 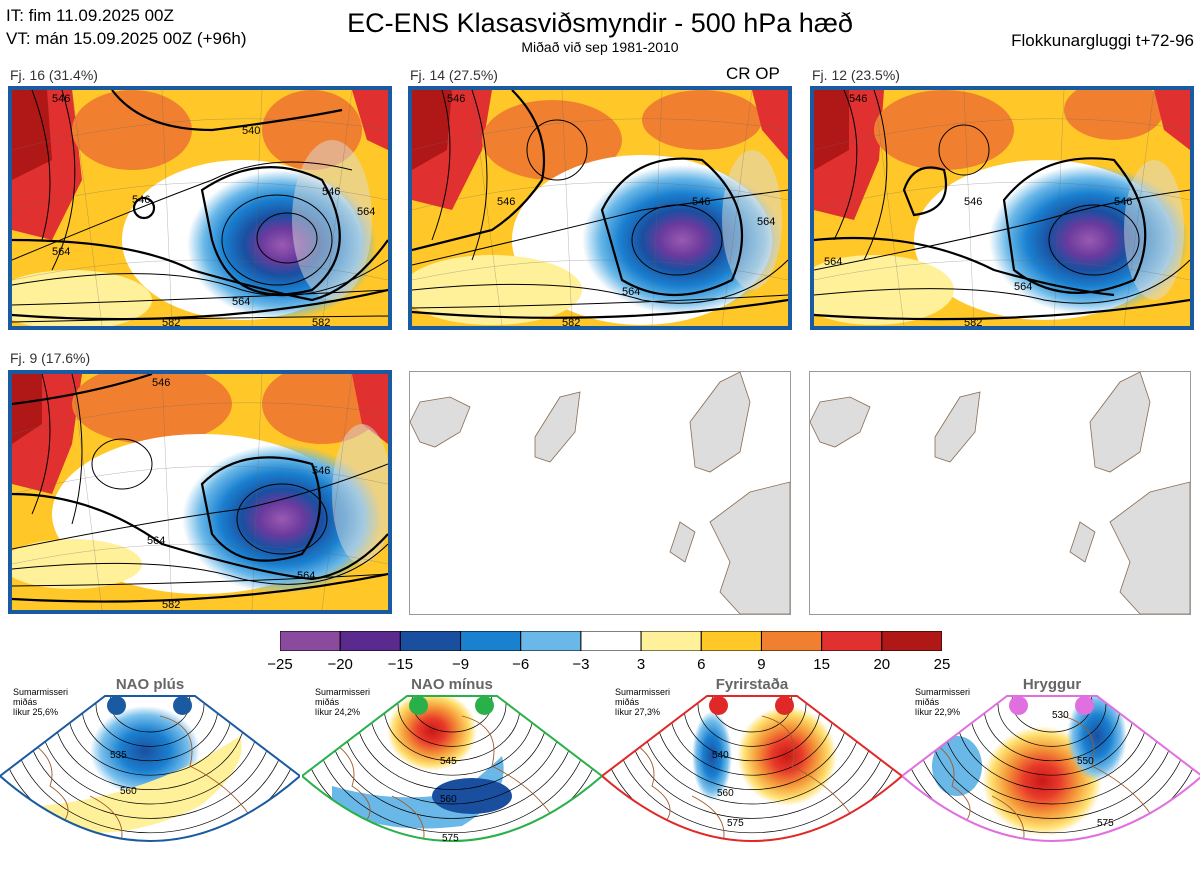 I want to click on issue-time: IT: fim 11.09.2025 00Z, so click(x=90, y=15).